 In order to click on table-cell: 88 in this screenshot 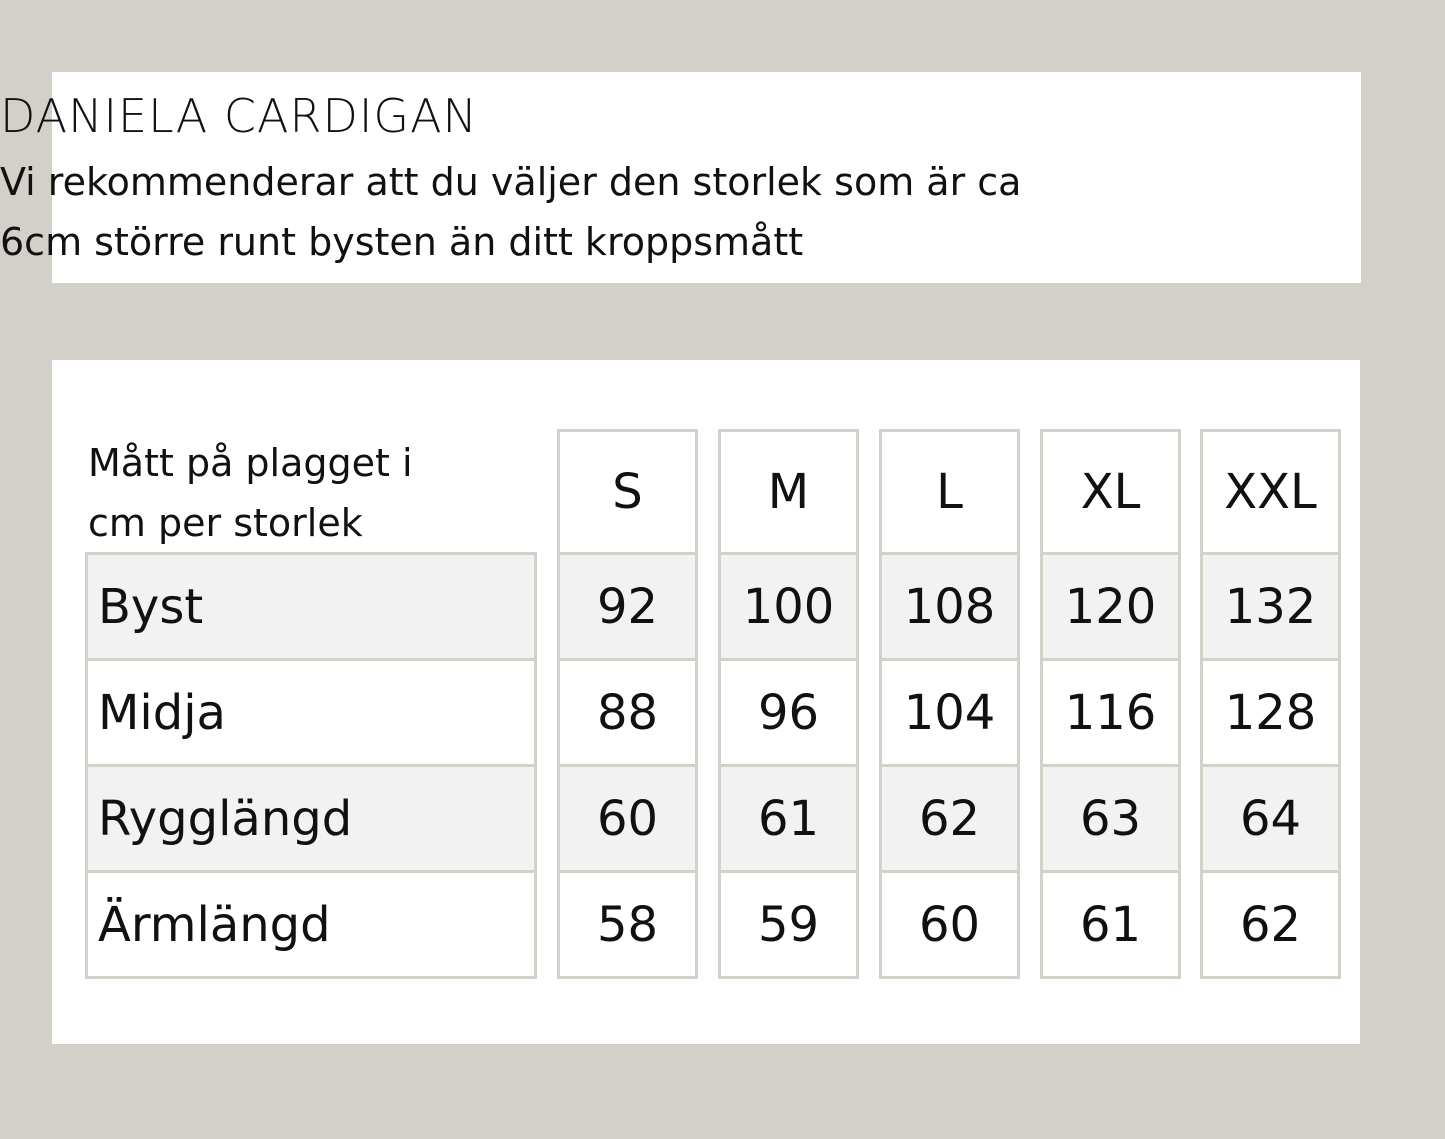, I will do `click(627, 712)`.